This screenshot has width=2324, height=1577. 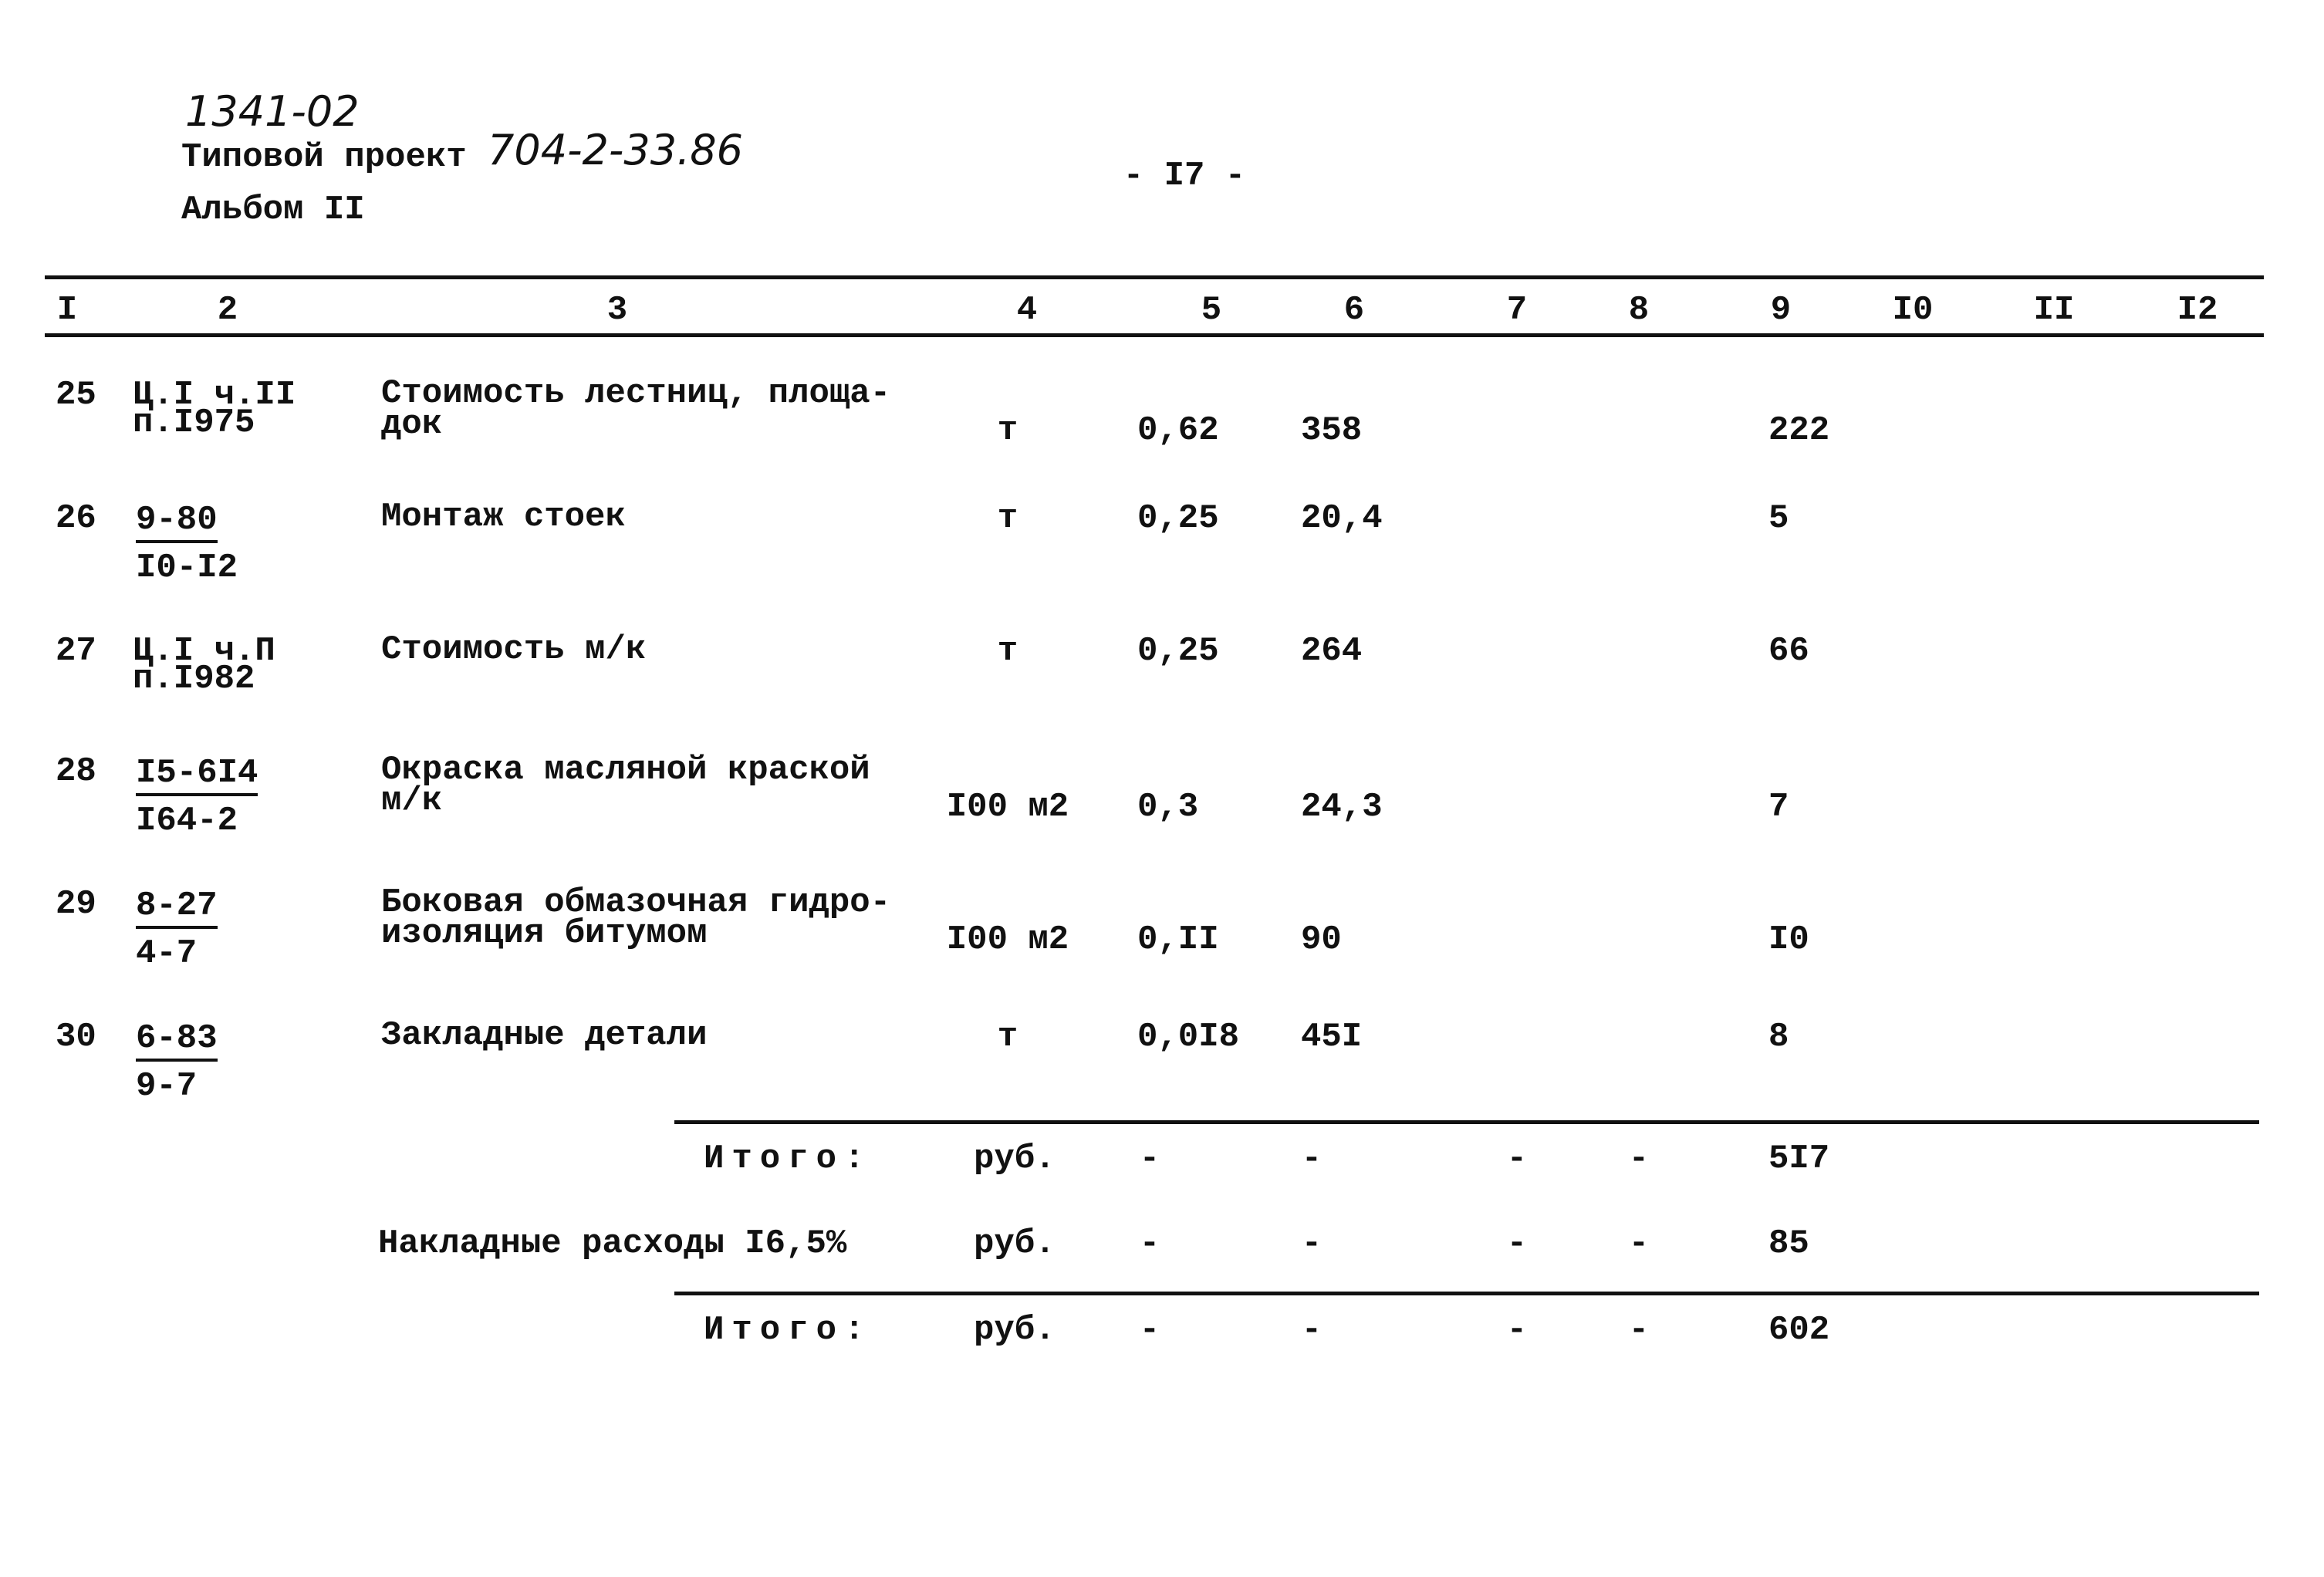 What do you see at coordinates (324, 158) in the screenshot?
I see `project-label: Типовой проект` at bounding box center [324, 158].